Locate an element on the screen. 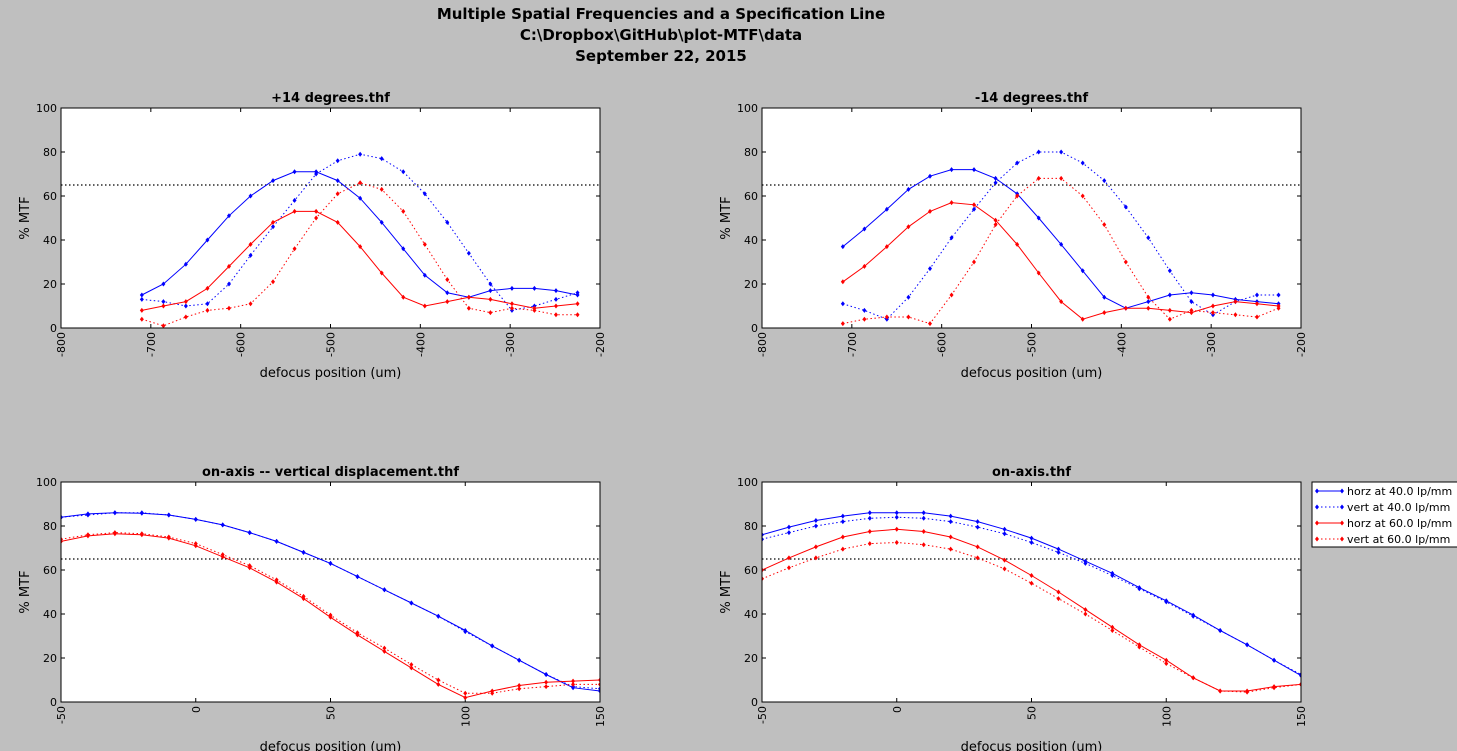 The height and width of the screenshot is (751, 1457). x-tick-label: -800 is located at coordinates (762, 344).